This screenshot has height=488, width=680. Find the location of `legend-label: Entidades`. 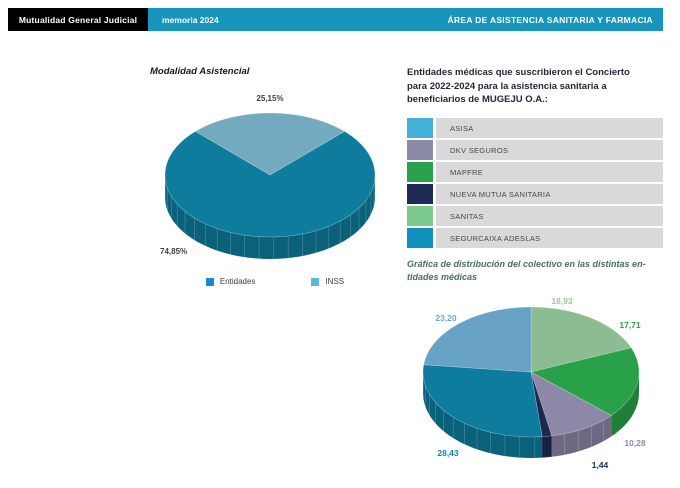

legend-label: Entidades is located at coordinates (237, 281).